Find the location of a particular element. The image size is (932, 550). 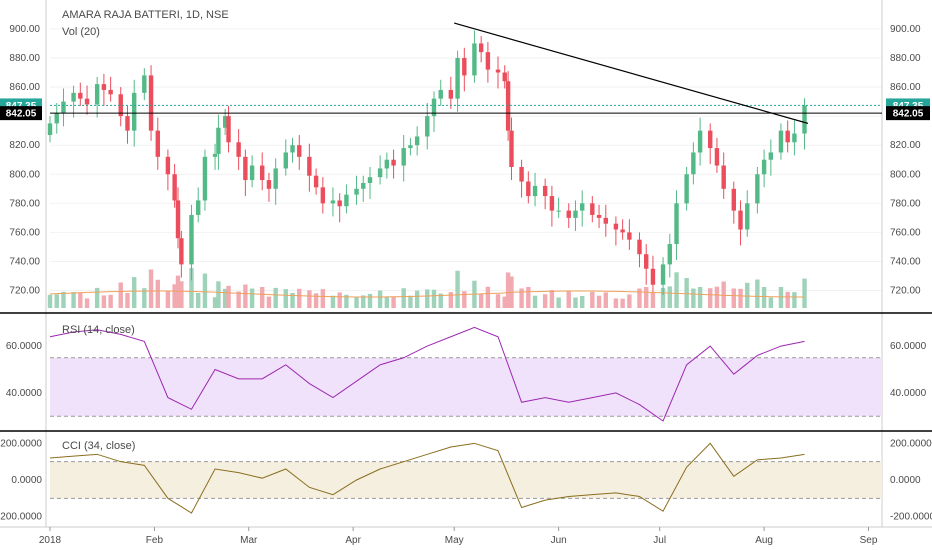

price-tick-left: 760.00 is located at coordinates (24, 232).